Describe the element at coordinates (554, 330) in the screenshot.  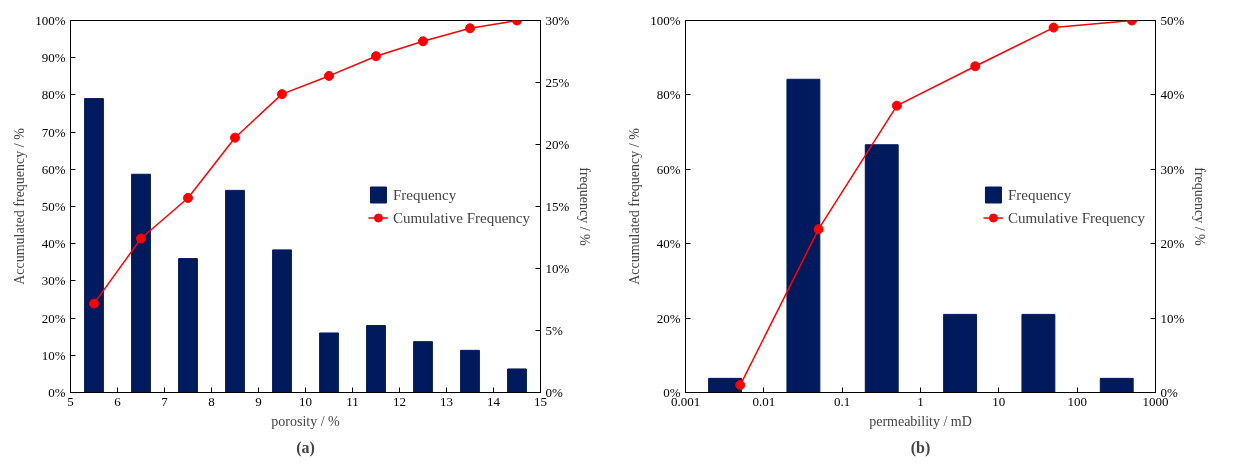
I see `y2-tick-label: 5%` at that location.